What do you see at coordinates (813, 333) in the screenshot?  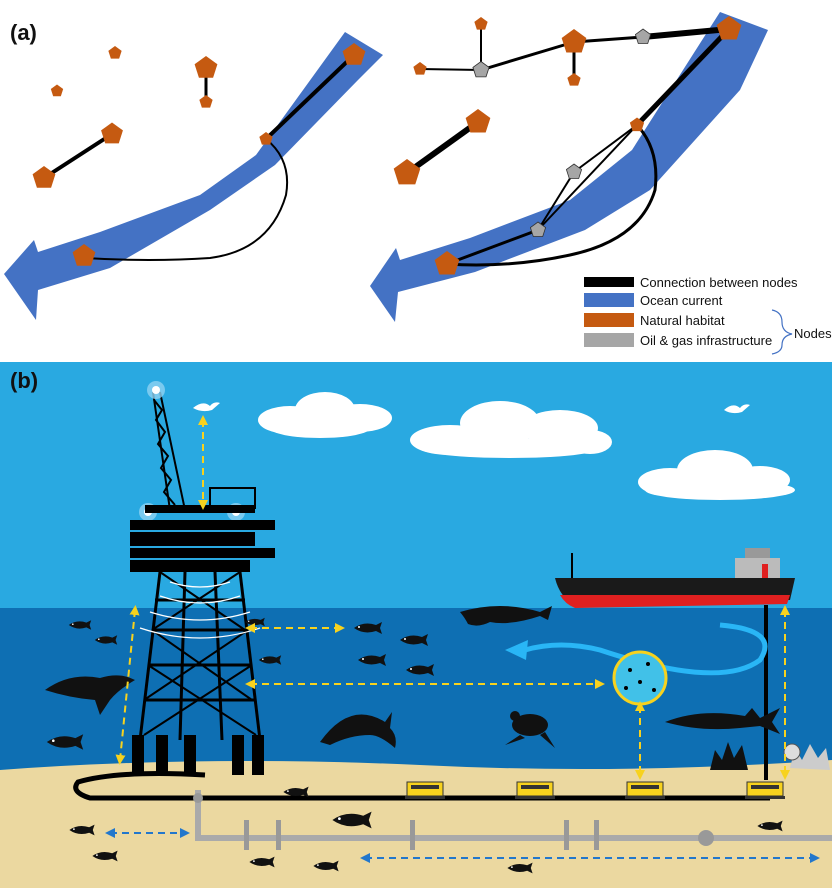 I see `legend-label-nodes: Nodes` at bounding box center [813, 333].